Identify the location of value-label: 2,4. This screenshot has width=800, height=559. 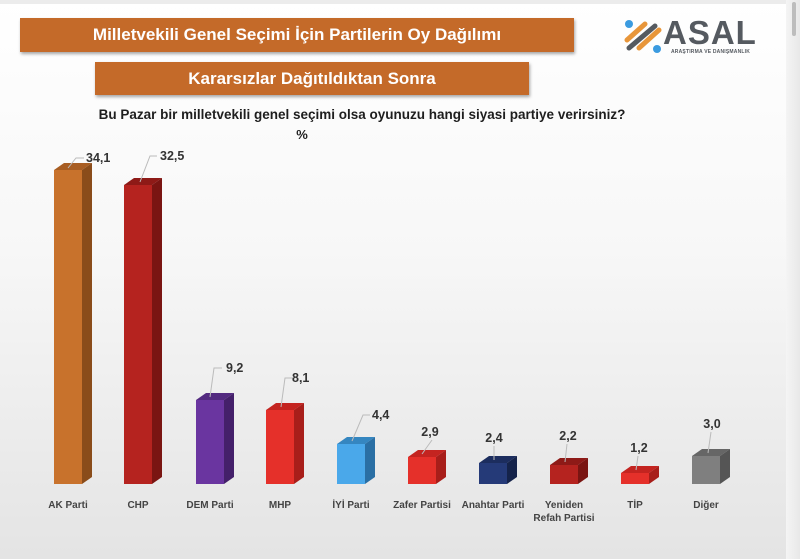
(493, 438).